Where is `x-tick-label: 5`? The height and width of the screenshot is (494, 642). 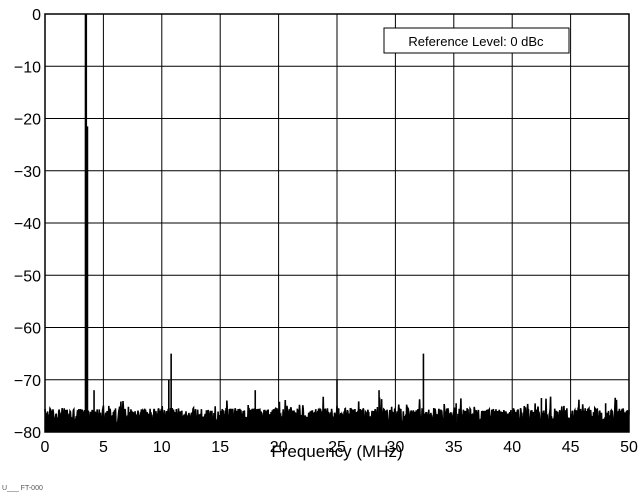
x-tick-label: 5 is located at coordinates (103, 447).